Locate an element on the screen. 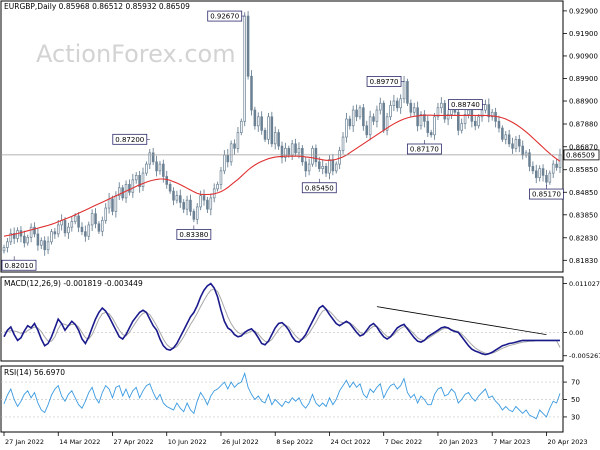  date-axis-label: 7 Dec 2022 is located at coordinates (403, 442).